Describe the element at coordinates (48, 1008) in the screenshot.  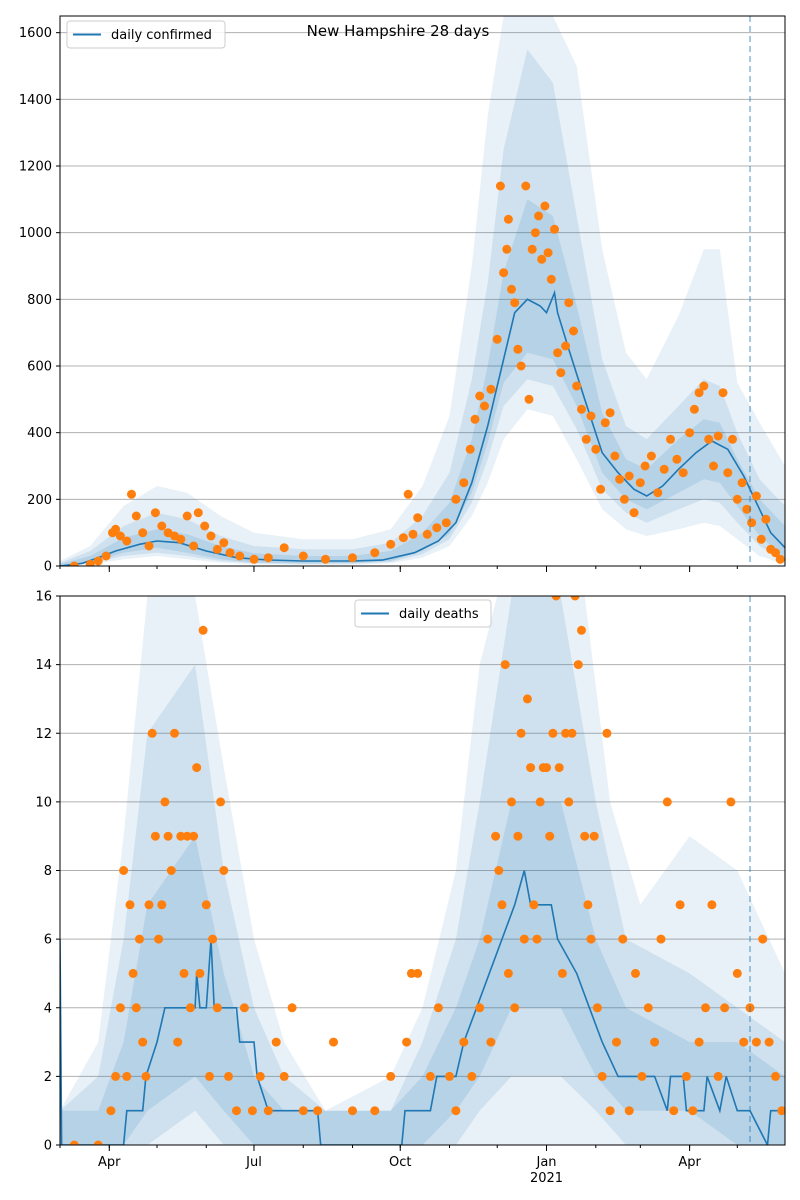
I see `bottom-ytick-label: 4` at that location.